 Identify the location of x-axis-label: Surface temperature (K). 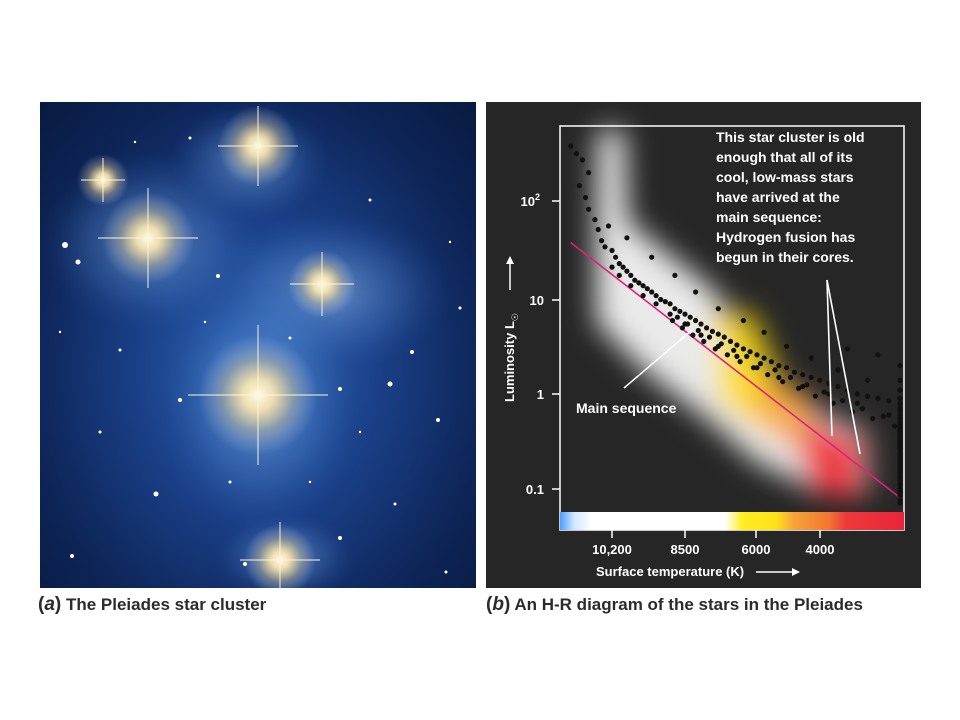
(670, 571).